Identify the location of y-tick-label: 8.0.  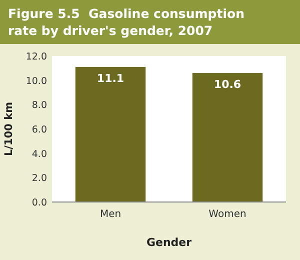
(39, 106).